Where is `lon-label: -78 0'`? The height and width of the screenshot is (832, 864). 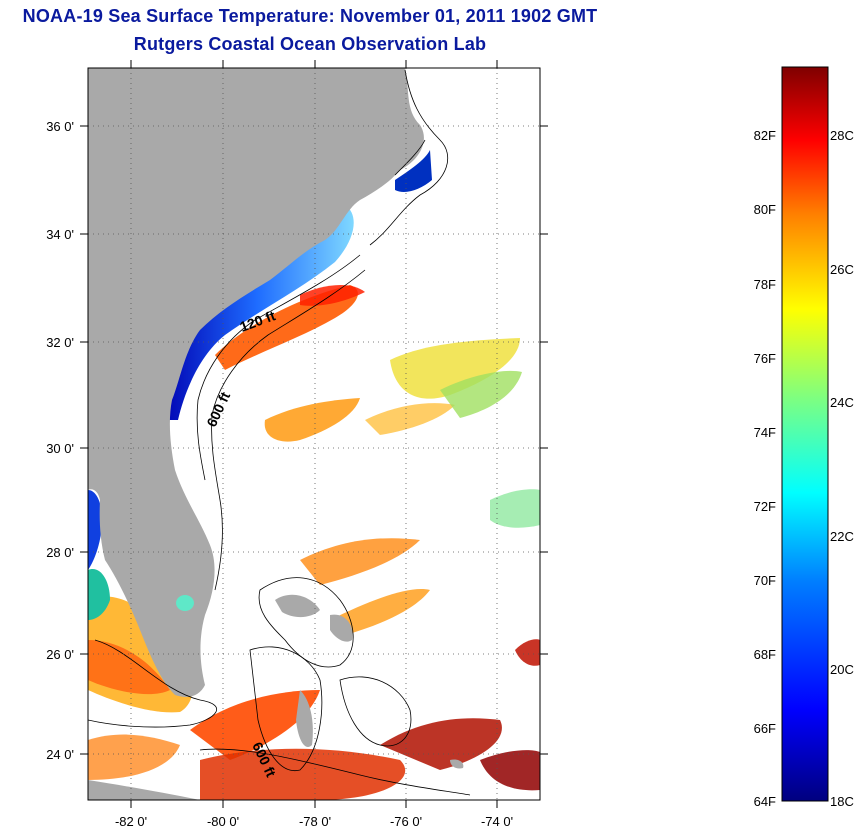
lon-label: -78 0' is located at coordinates (315, 821).